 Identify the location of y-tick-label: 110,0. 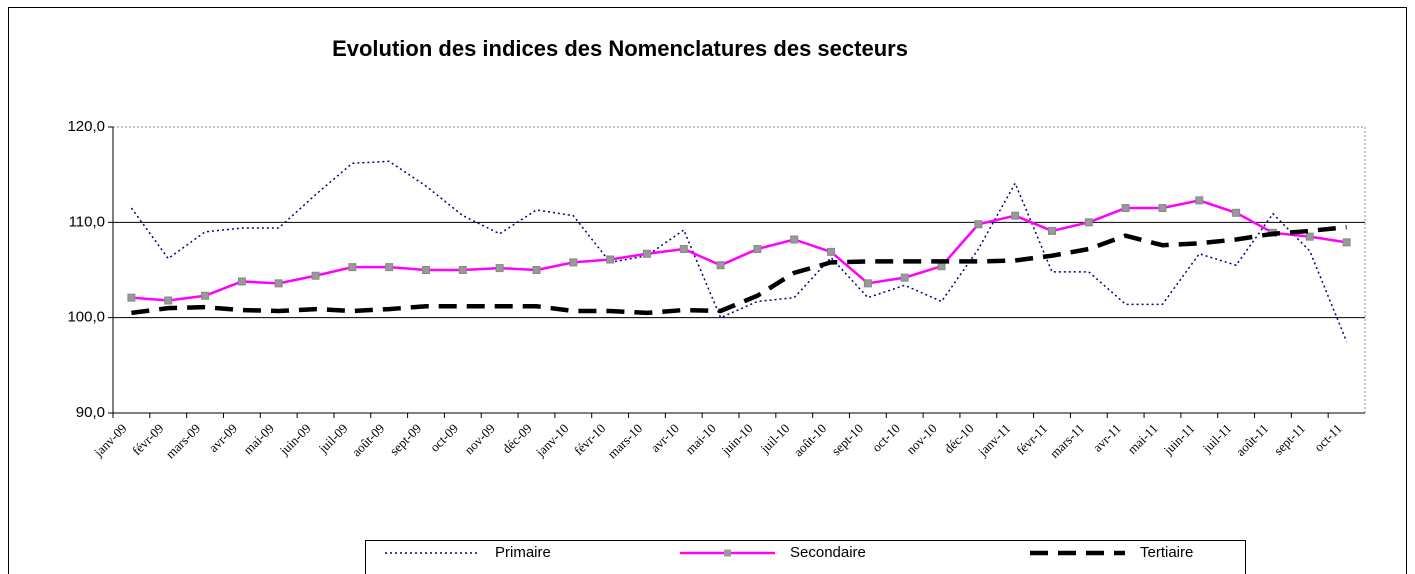
(87, 221).